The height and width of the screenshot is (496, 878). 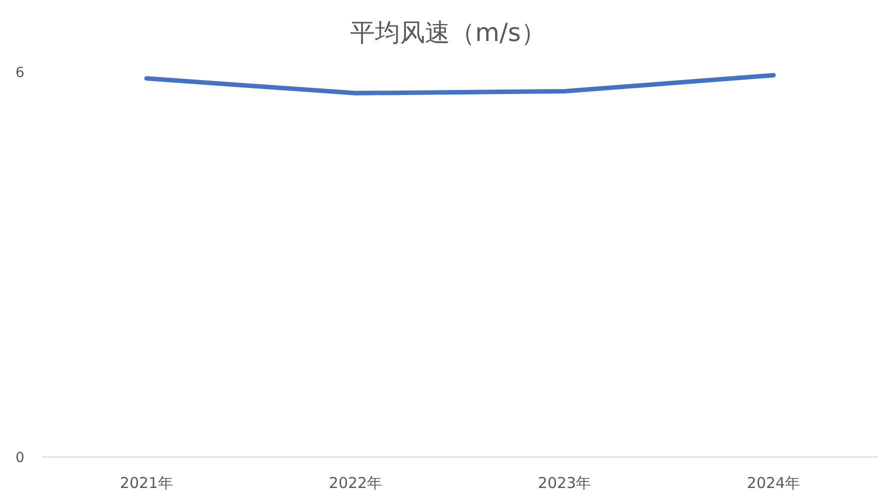 I want to click on x-tick-label: 2023年, so click(x=565, y=483).